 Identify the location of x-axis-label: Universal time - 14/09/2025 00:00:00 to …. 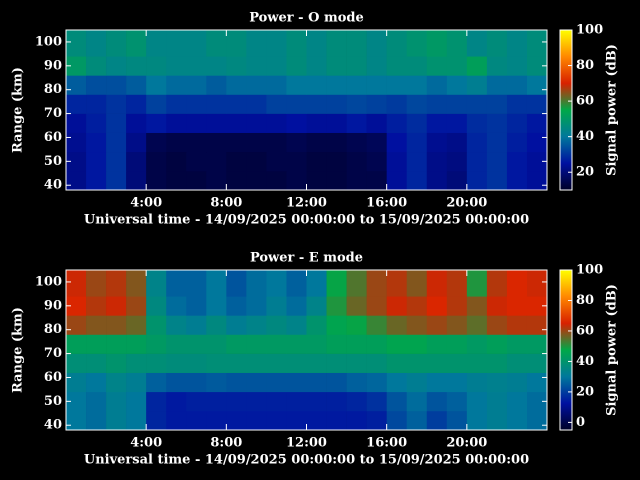
(306, 220).